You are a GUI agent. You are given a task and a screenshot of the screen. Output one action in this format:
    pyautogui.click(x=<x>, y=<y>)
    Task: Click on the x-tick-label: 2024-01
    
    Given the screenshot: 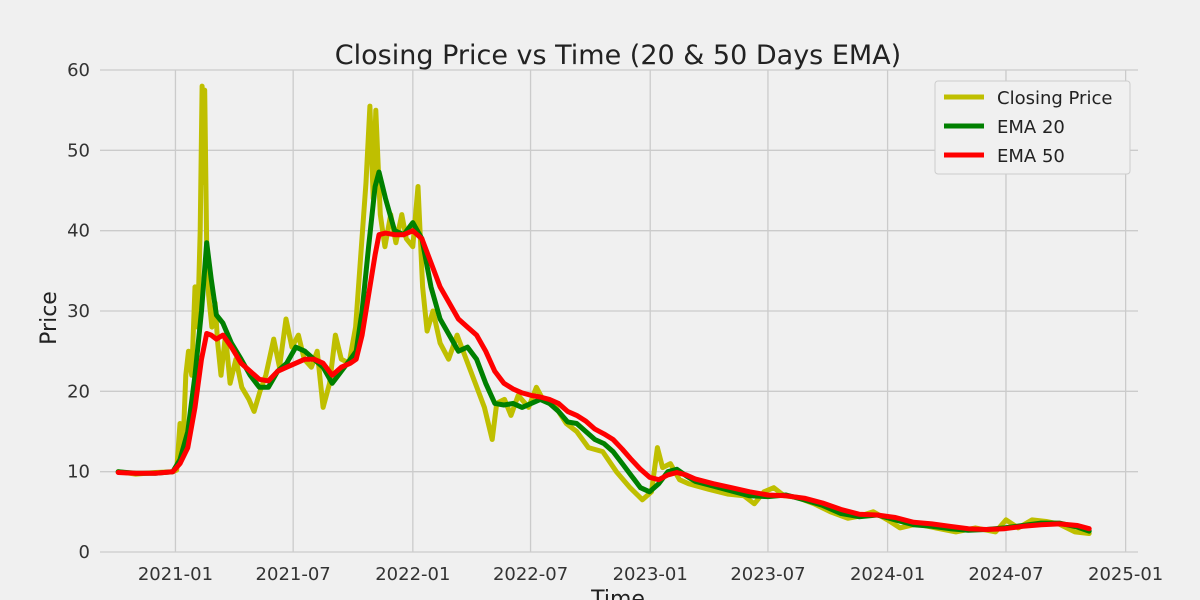 What is the action you would take?
    pyautogui.click(x=887, y=574)
    